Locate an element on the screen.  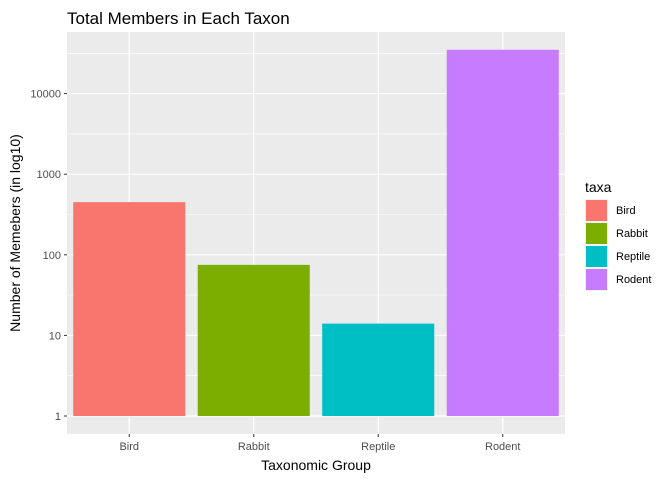
legend-title: taxa is located at coordinates (598, 187).